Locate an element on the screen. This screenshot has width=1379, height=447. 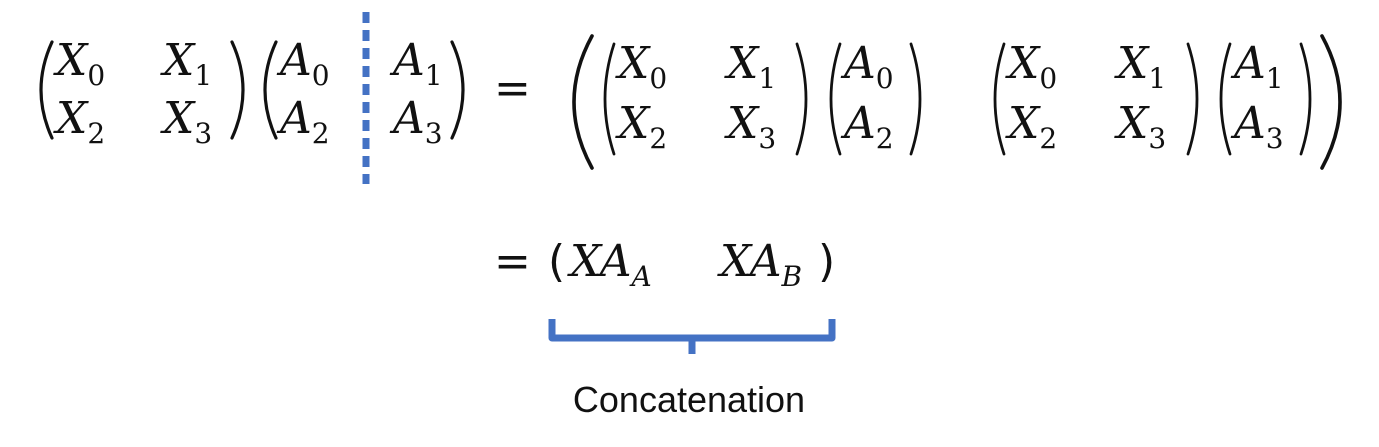
block1-column-a: A0 A2 is located at coordinates (875, 97).